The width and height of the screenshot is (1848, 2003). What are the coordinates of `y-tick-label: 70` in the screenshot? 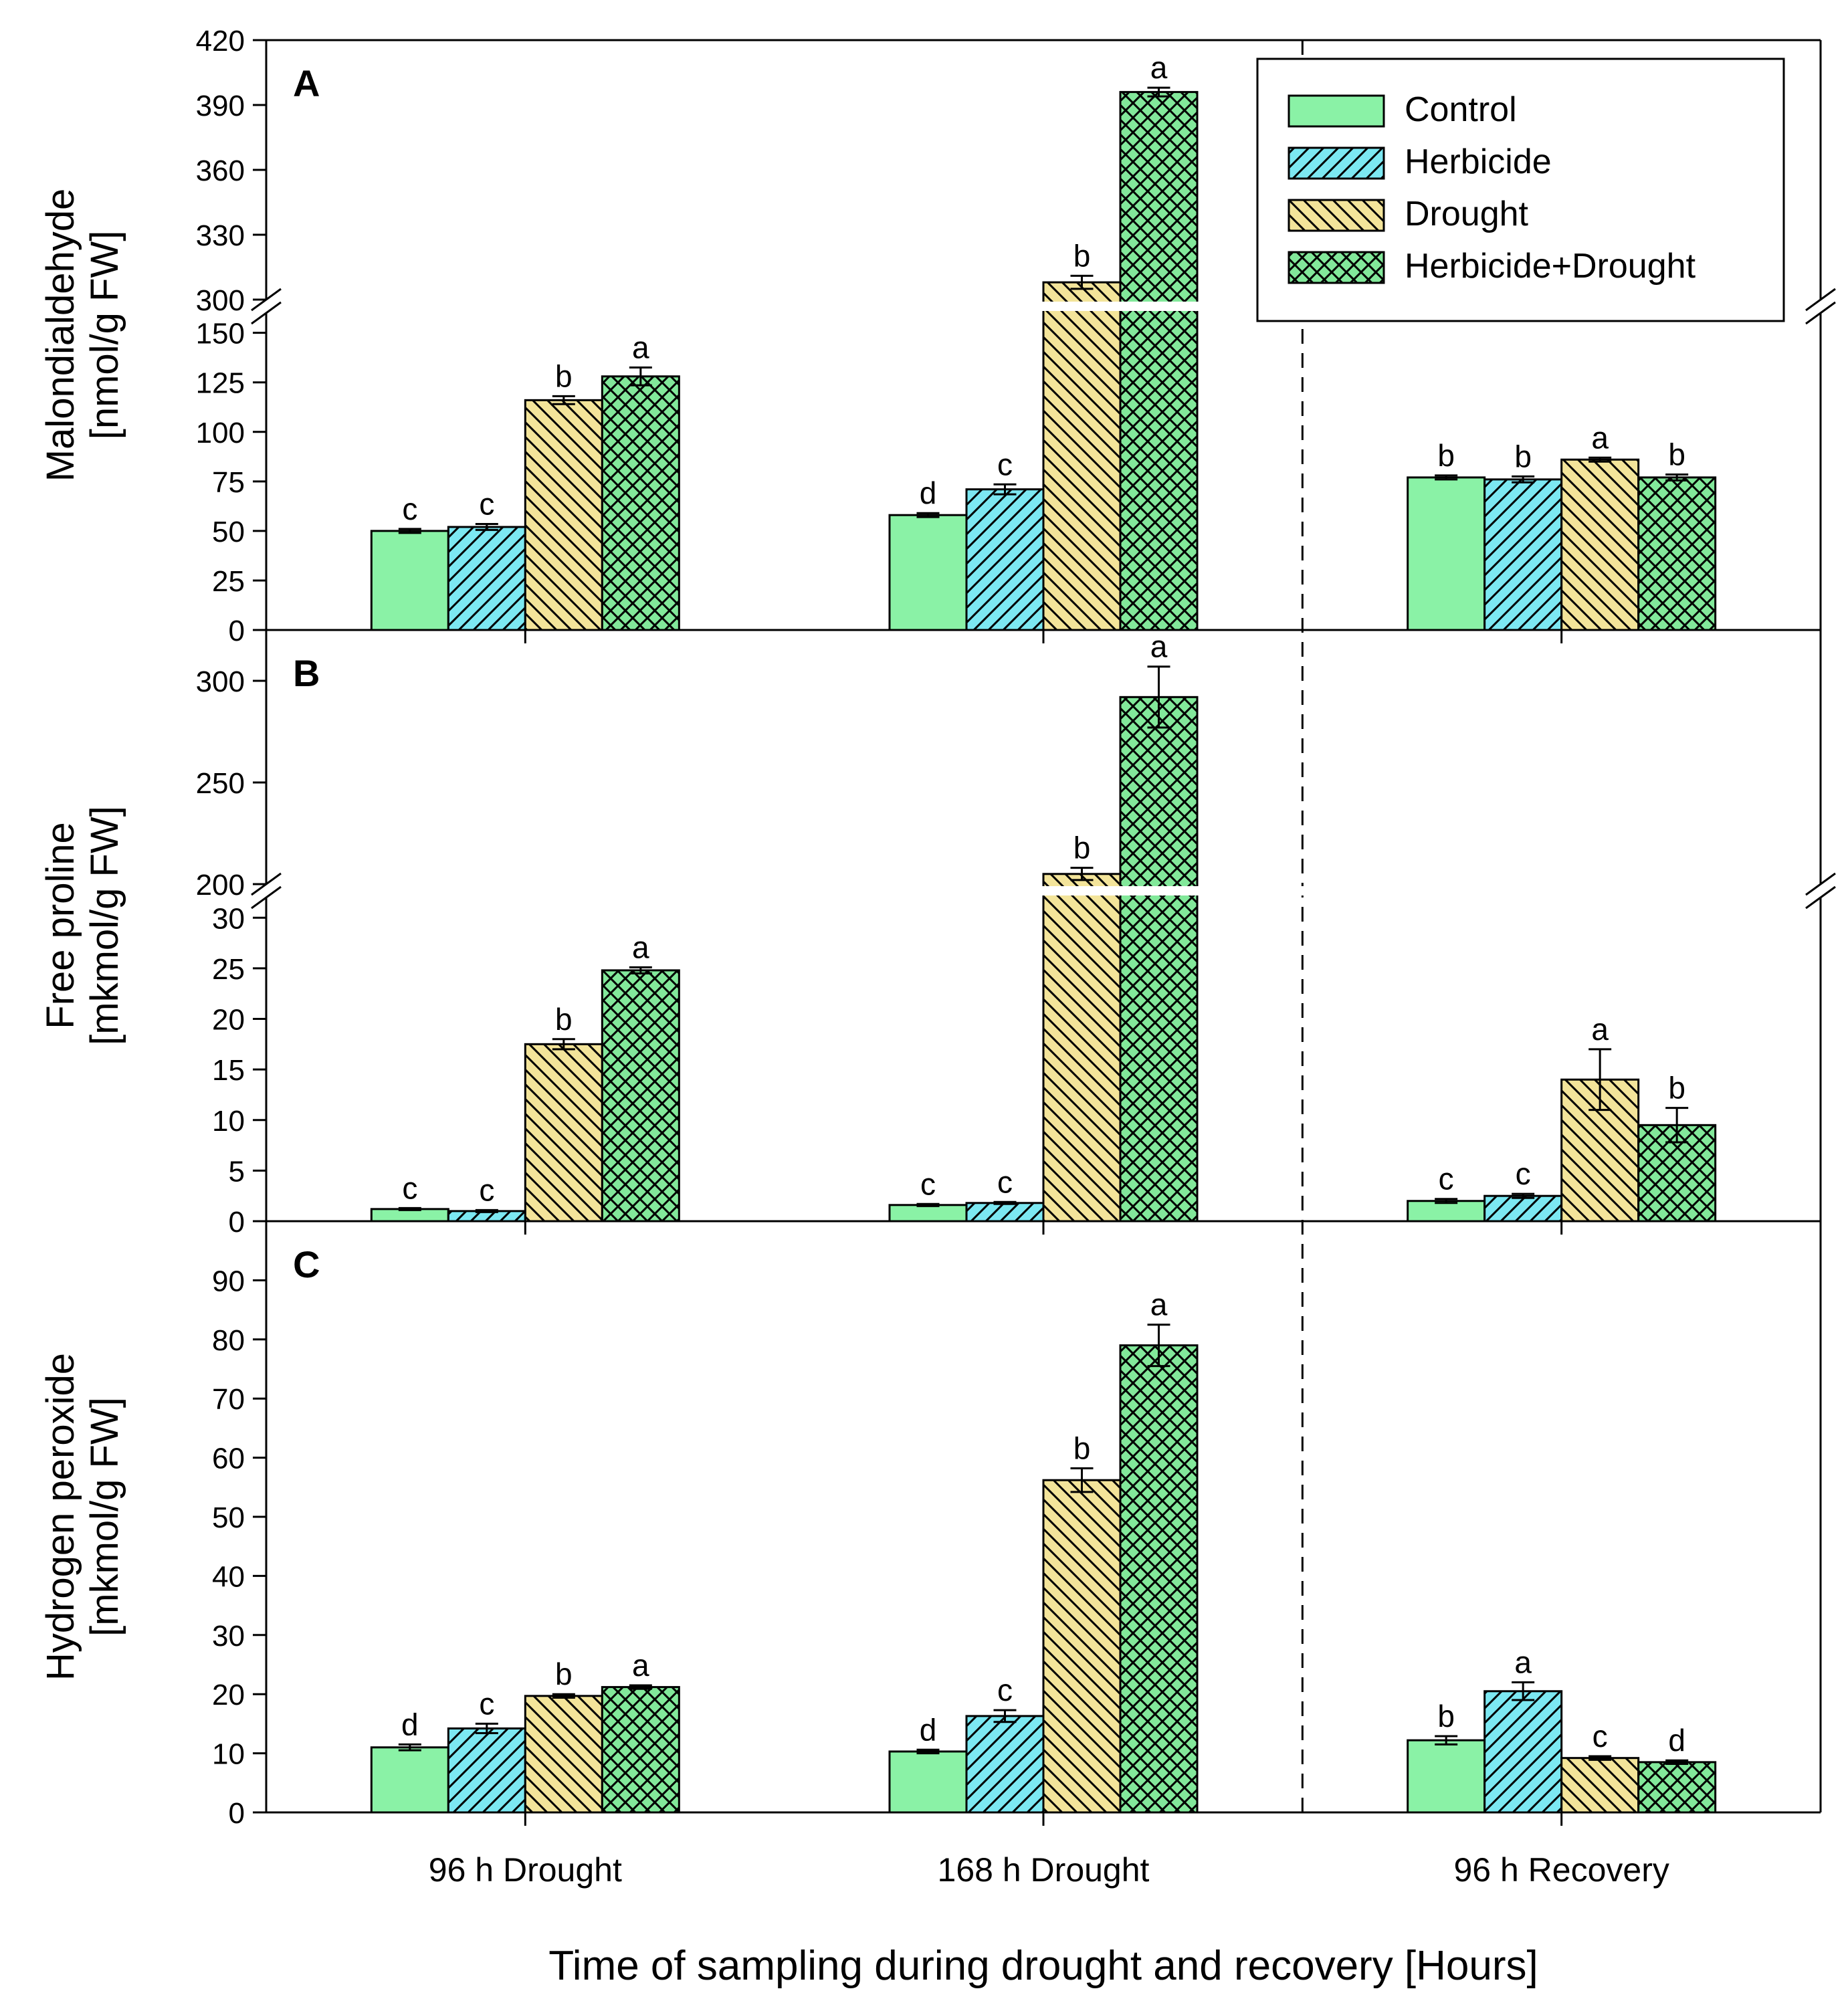 It's located at (228, 1399).